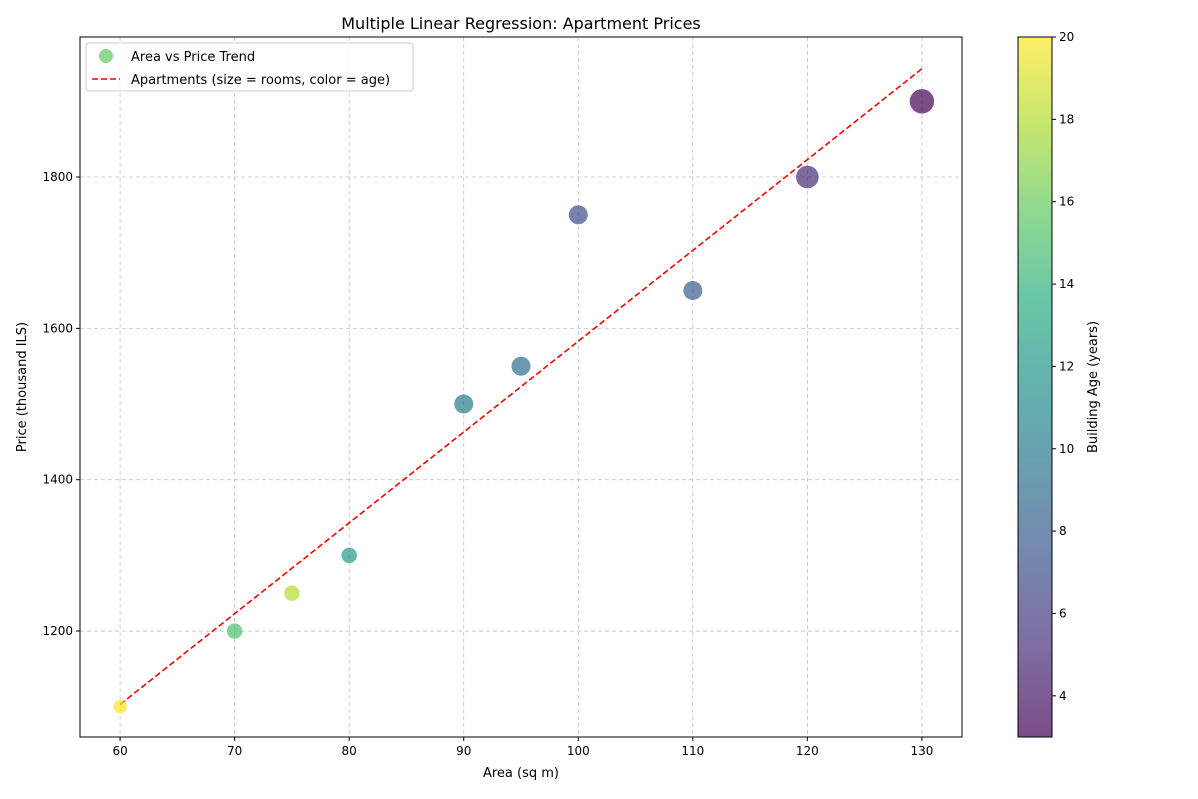  I want to click on colorbar-tick-label: 18, so click(1066, 119).